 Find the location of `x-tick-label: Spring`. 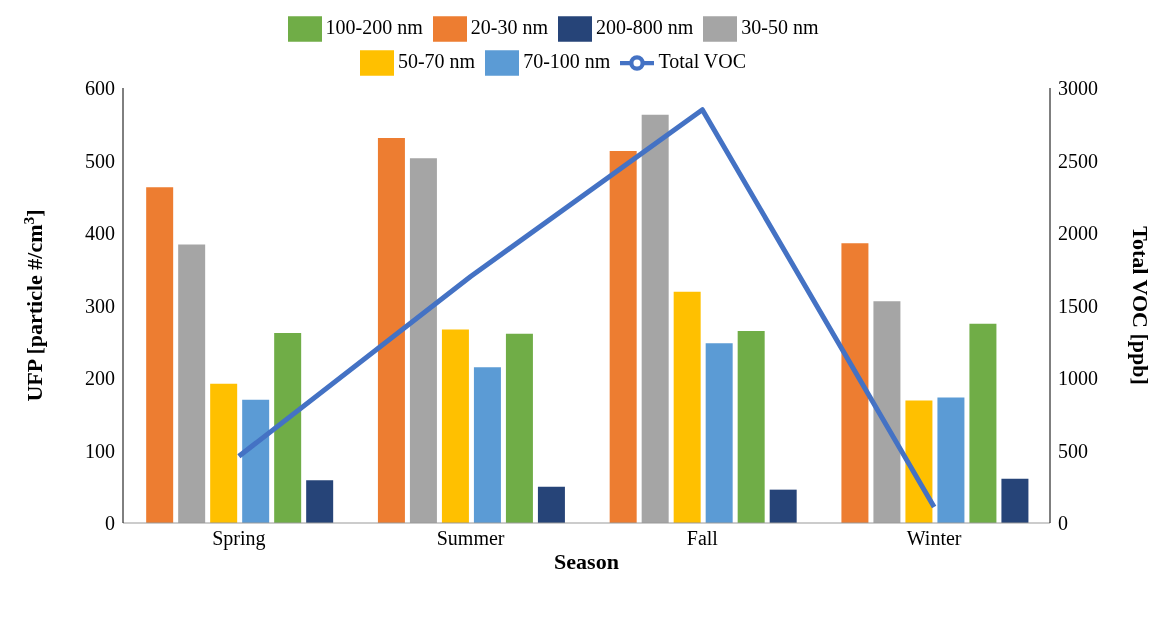

x-tick-label: Spring is located at coordinates (239, 539).